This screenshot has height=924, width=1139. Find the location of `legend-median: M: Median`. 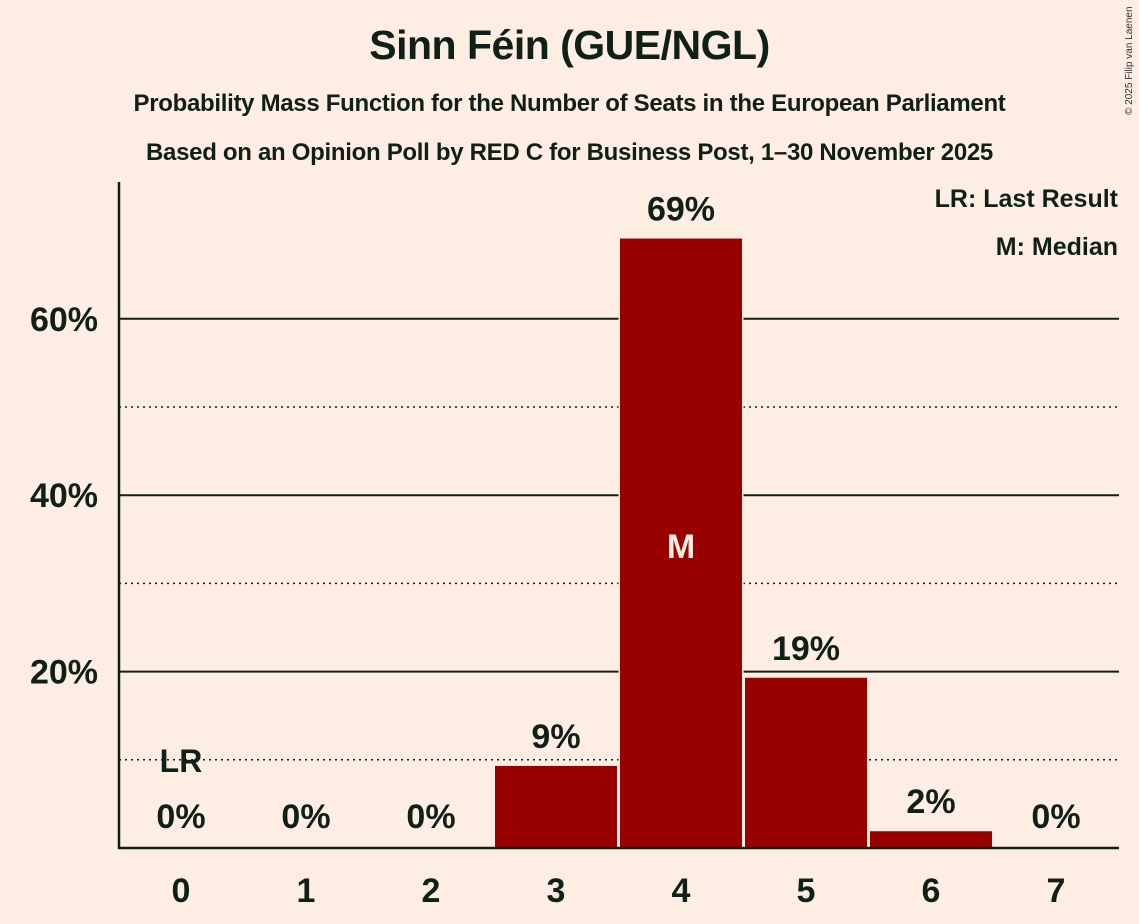

legend-median: M: Median is located at coordinates (1056, 247).